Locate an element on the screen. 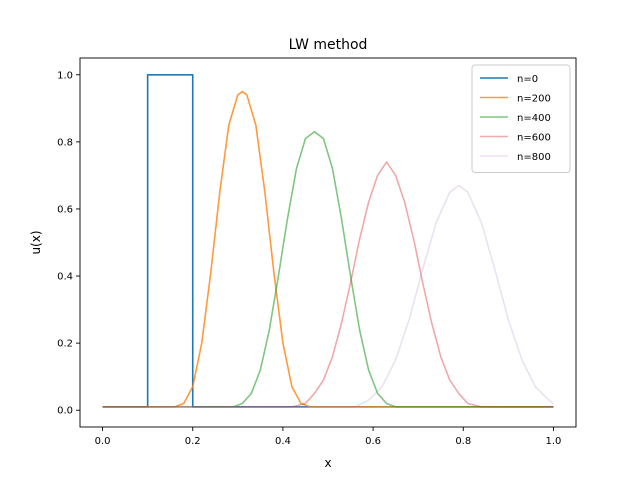 This screenshot has height=480, width=640. legend-label: n=0 is located at coordinates (527, 79).